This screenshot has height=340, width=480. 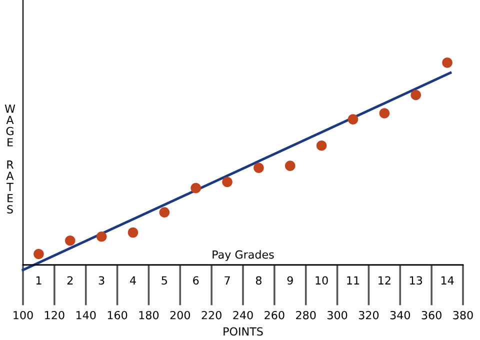 I want to click on x-tick-label: 240, so click(x=243, y=315).